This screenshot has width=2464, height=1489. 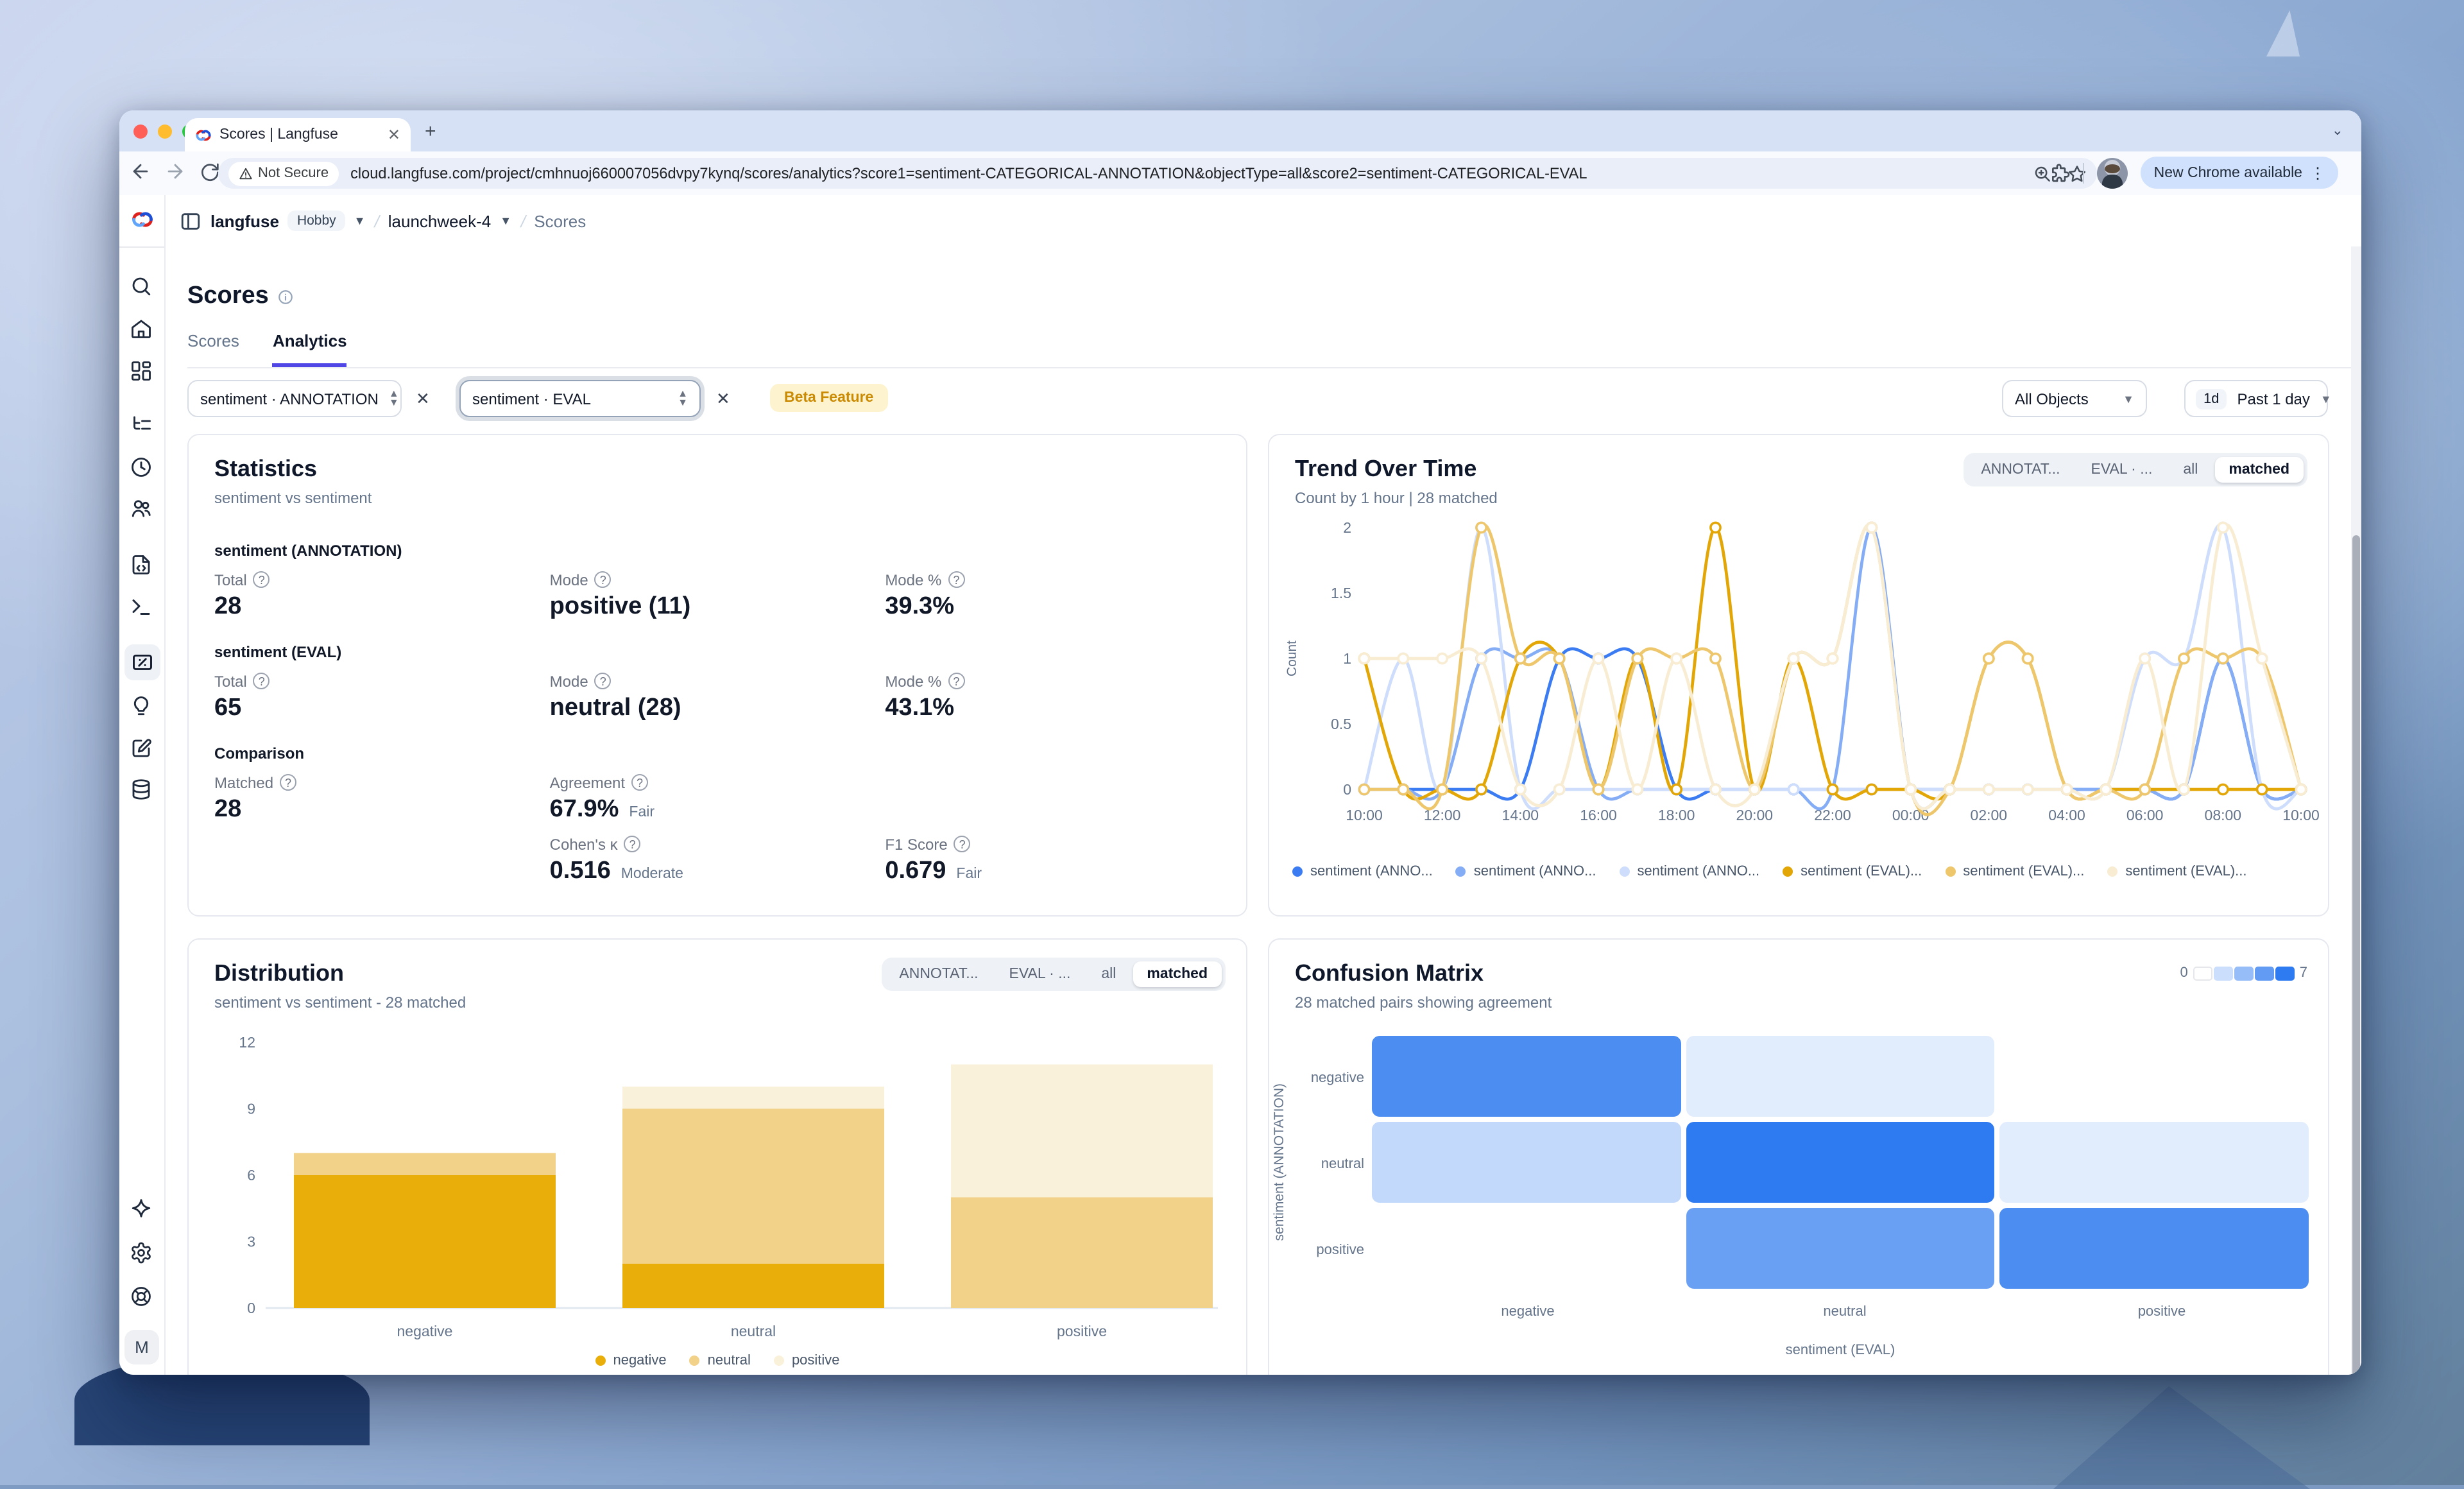 What do you see at coordinates (2244, 973) in the screenshot?
I see `heatmap-scale-legend: 0 7` at bounding box center [2244, 973].